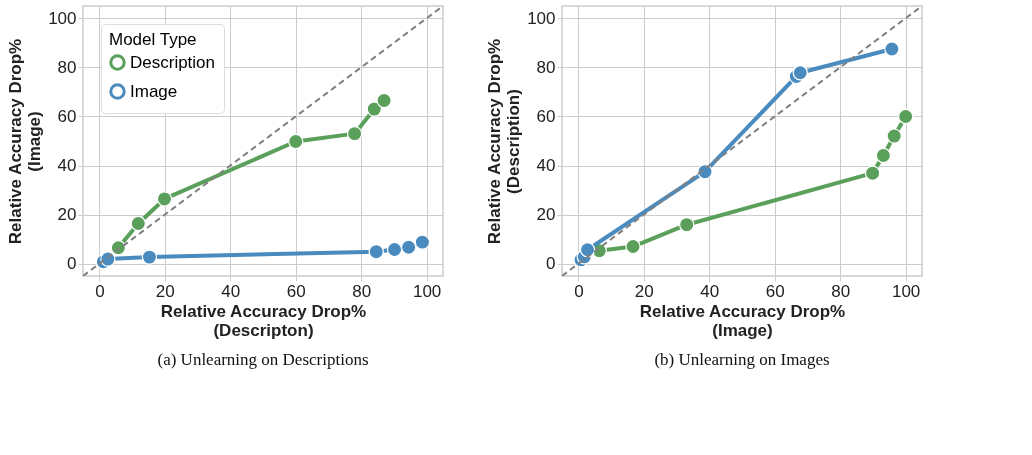 The image size is (1032, 455). I want to click on x-axis-title: Relative Accuracy Drop% (Descripton), so click(263, 320).